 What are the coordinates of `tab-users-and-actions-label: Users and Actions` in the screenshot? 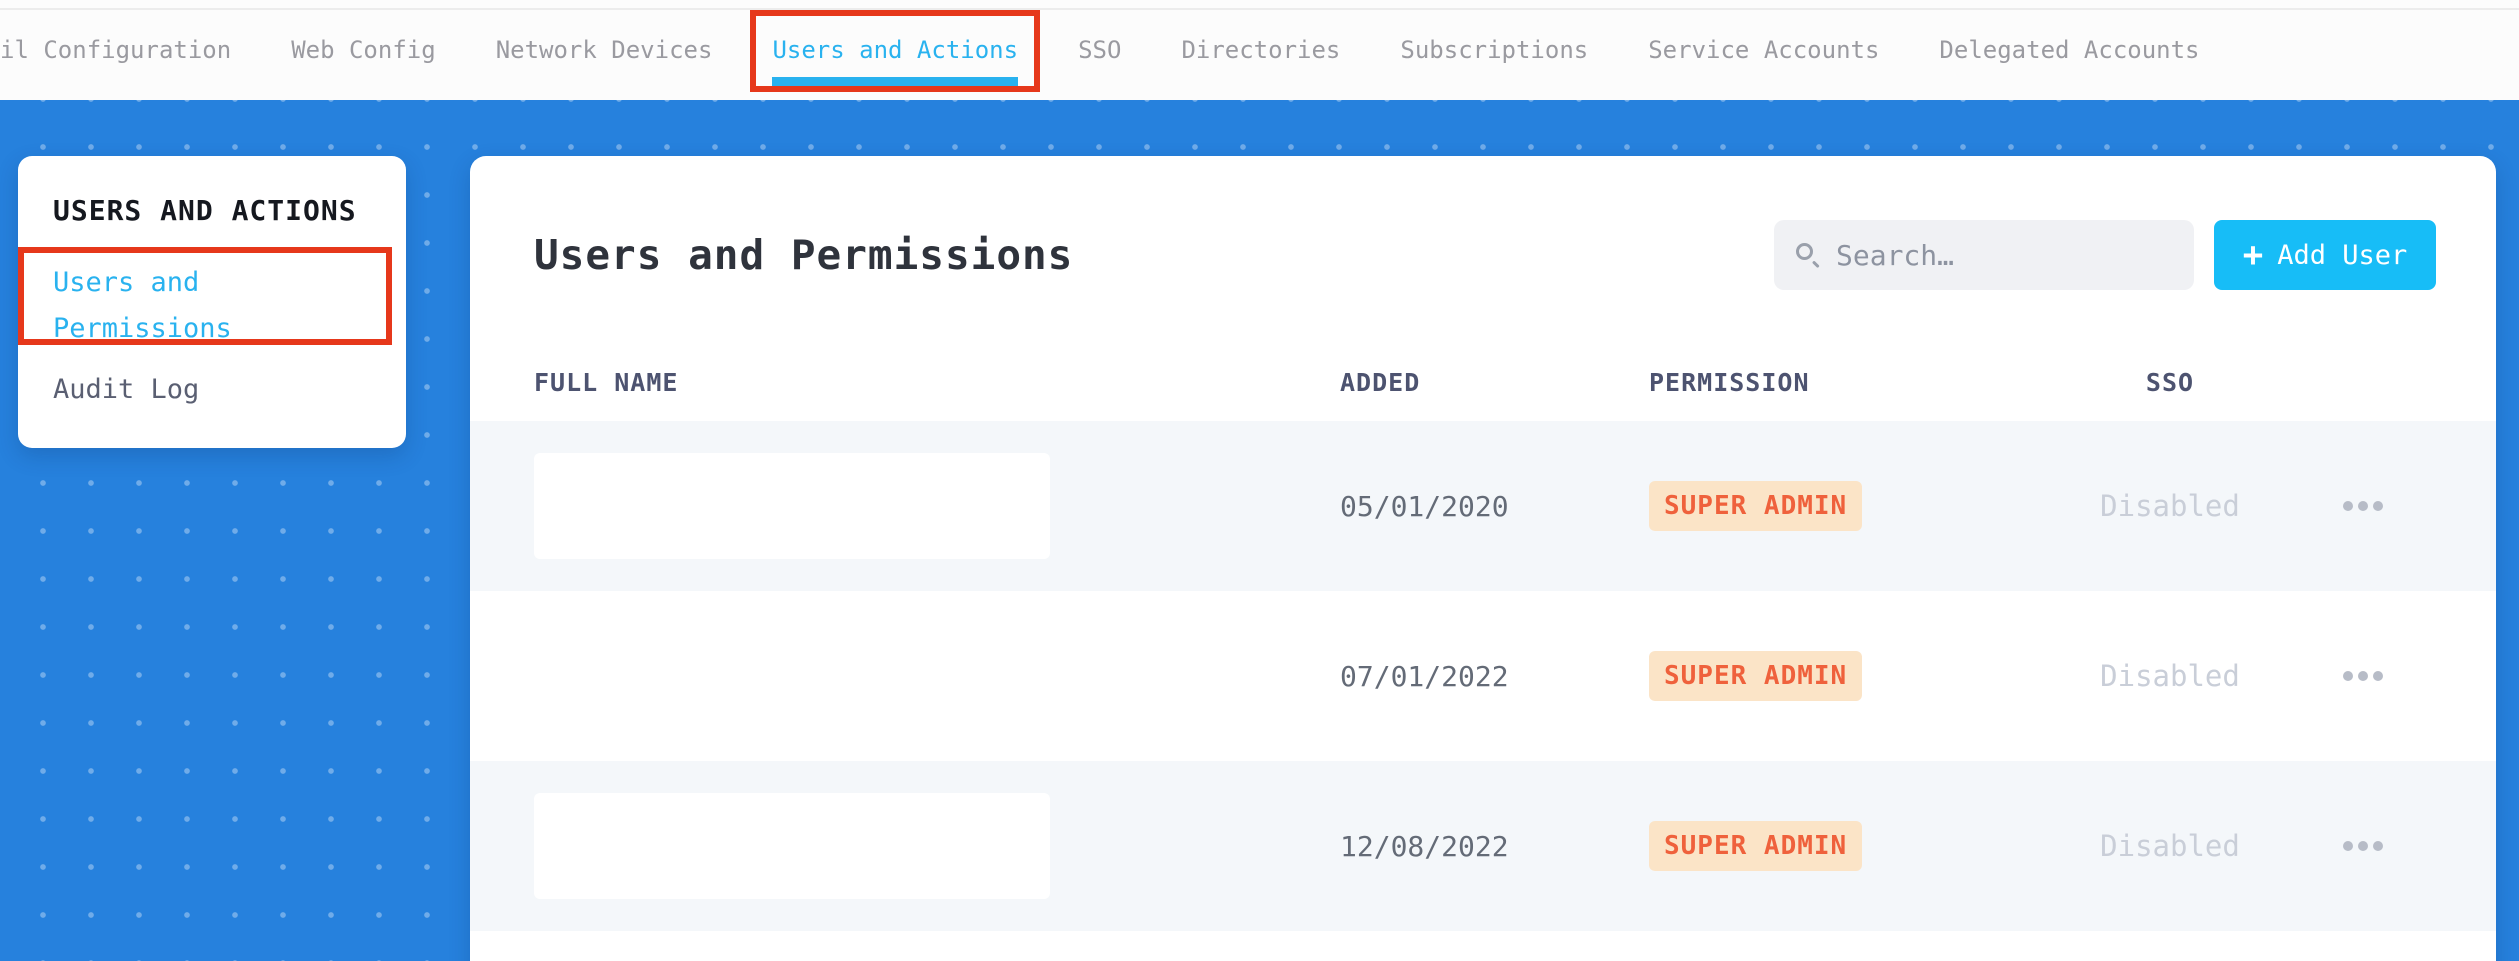 It's located at (895, 50).